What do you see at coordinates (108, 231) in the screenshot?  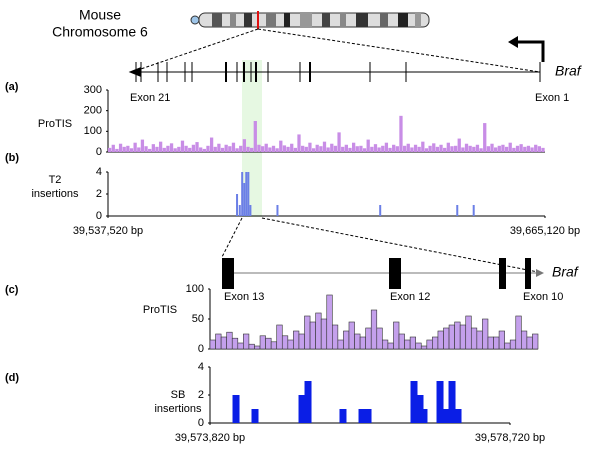 I see `x-tick-label: 39,537,520 bp` at bounding box center [108, 231].